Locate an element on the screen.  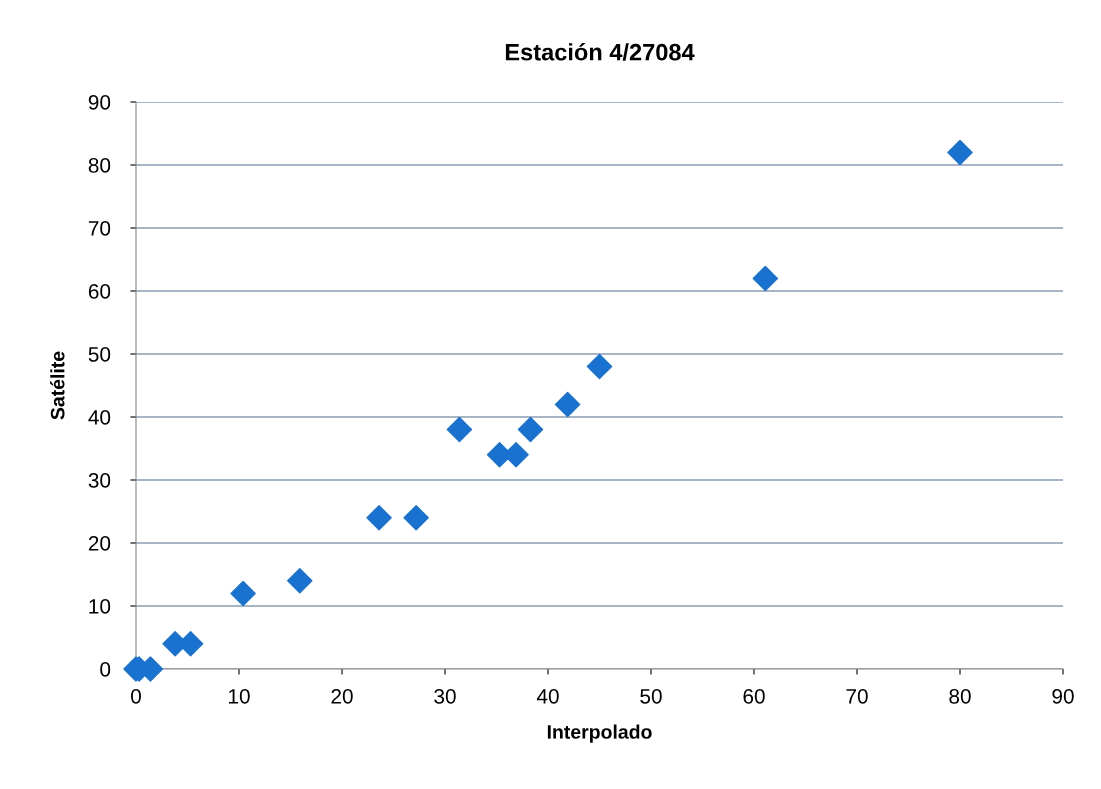
x-axis-title: Interpolado is located at coordinates (599, 733).